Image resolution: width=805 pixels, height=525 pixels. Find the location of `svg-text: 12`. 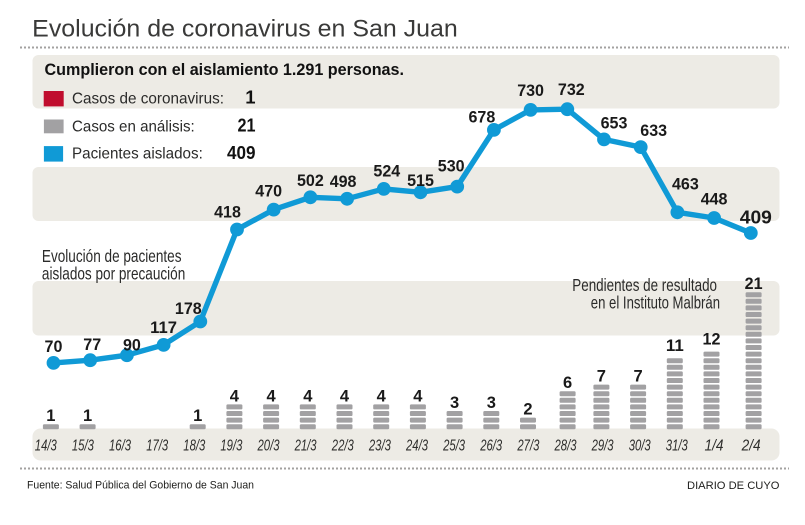

svg-text: 12 is located at coordinates (712, 340).